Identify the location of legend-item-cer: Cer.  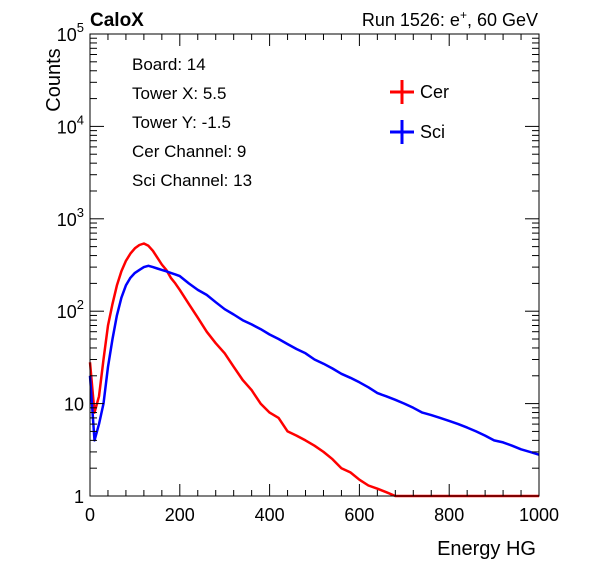
(419, 92).